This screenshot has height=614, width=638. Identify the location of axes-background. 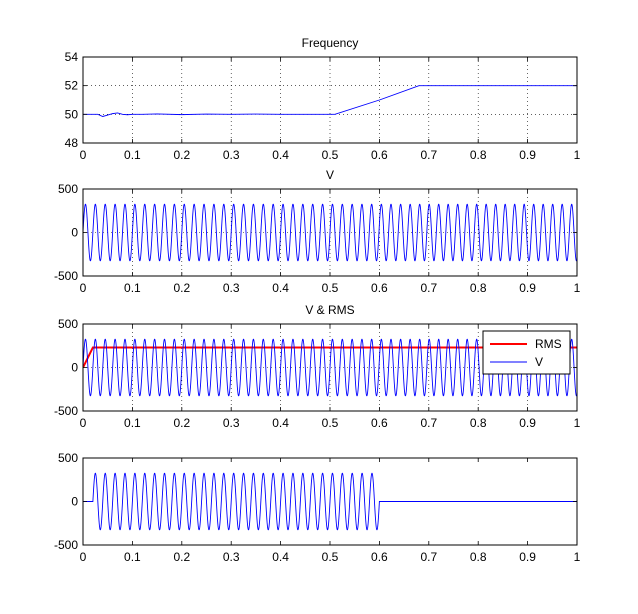
(330, 100).